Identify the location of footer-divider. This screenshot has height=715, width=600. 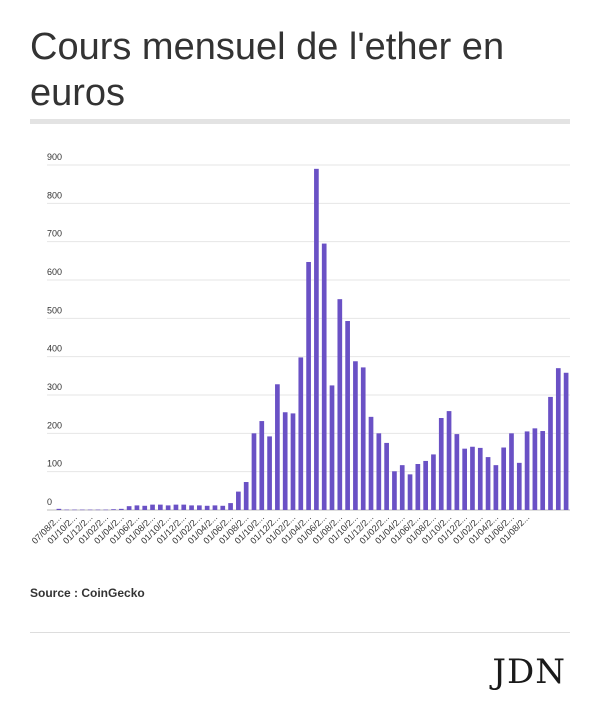
(300, 632).